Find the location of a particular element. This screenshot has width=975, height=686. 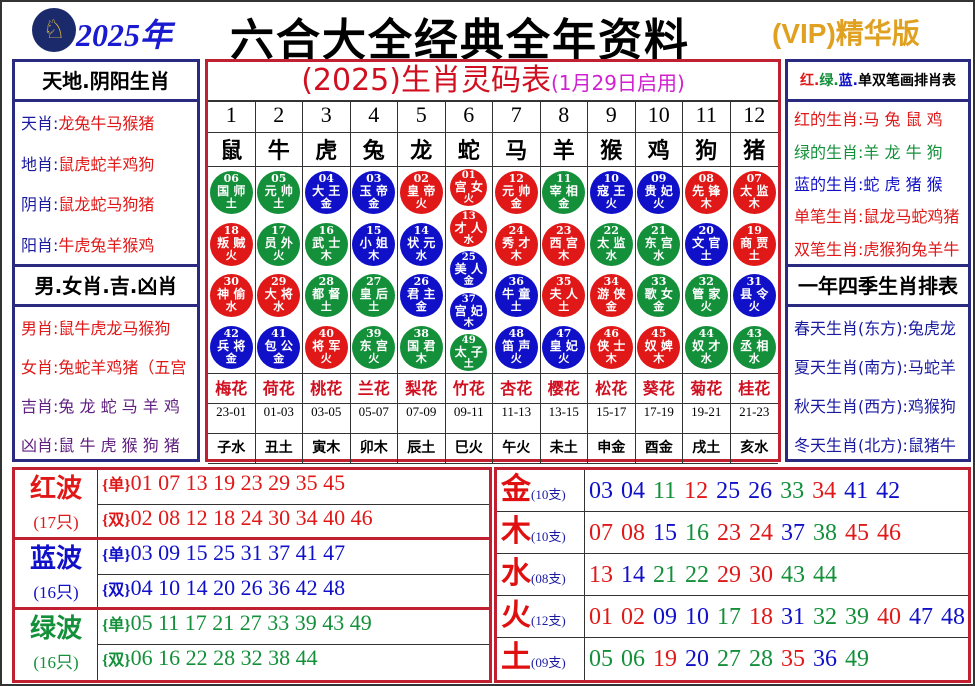

number-ball: 39 东 宫火 is located at coordinates (374, 347).